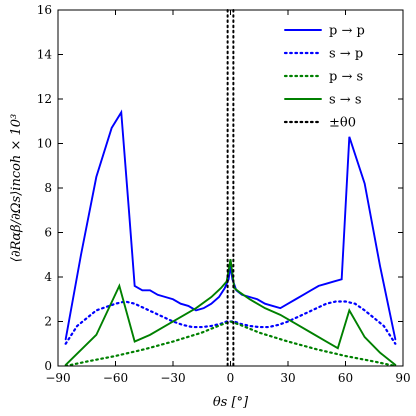 This screenshot has width=416, height=416. What do you see at coordinates (115, 378) in the screenshot?
I see `x-tick-label: −60` at bounding box center [115, 378].